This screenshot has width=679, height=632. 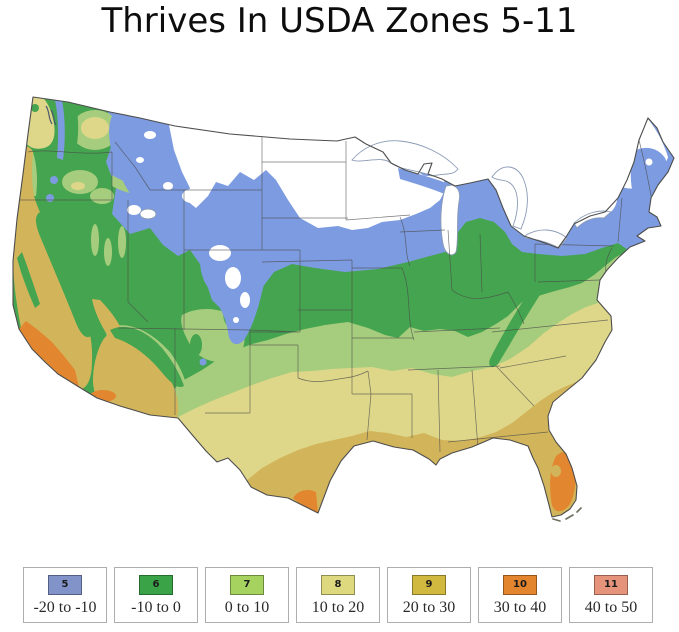 I want to click on columbia-basin-zone8-core, so click(x=95, y=128).